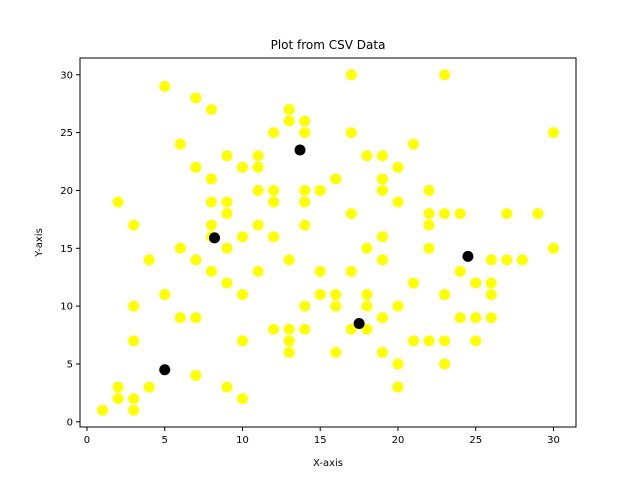  What do you see at coordinates (475, 440) in the screenshot?
I see `x-tick-label: 25` at bounding box center [475, 440].